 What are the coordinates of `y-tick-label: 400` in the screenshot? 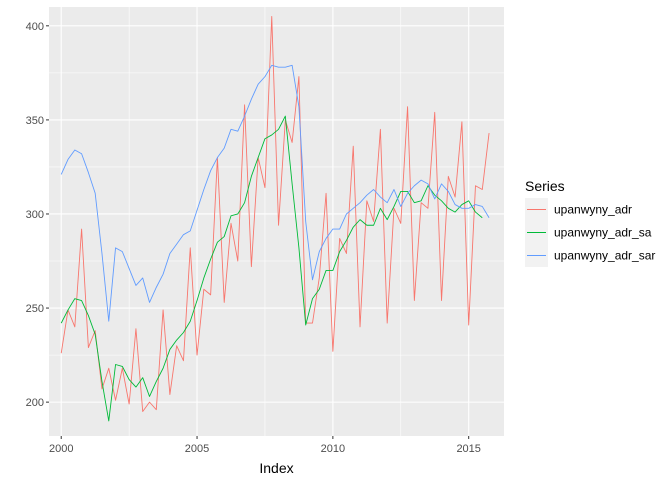 It's located at (35, 27).